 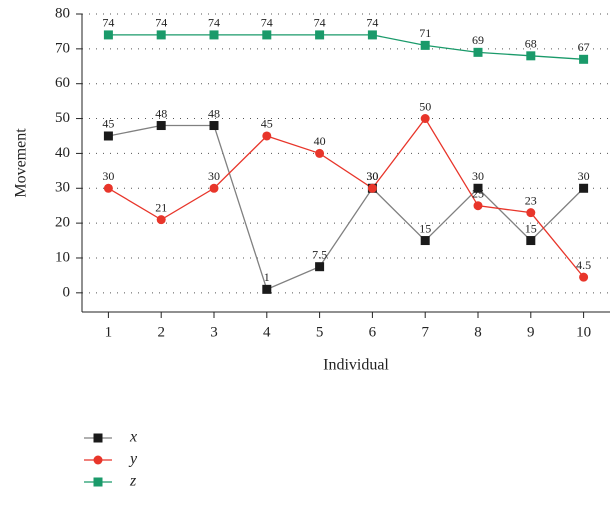 I want to click on y-tick-label: 70, so click(x=62, y=48).